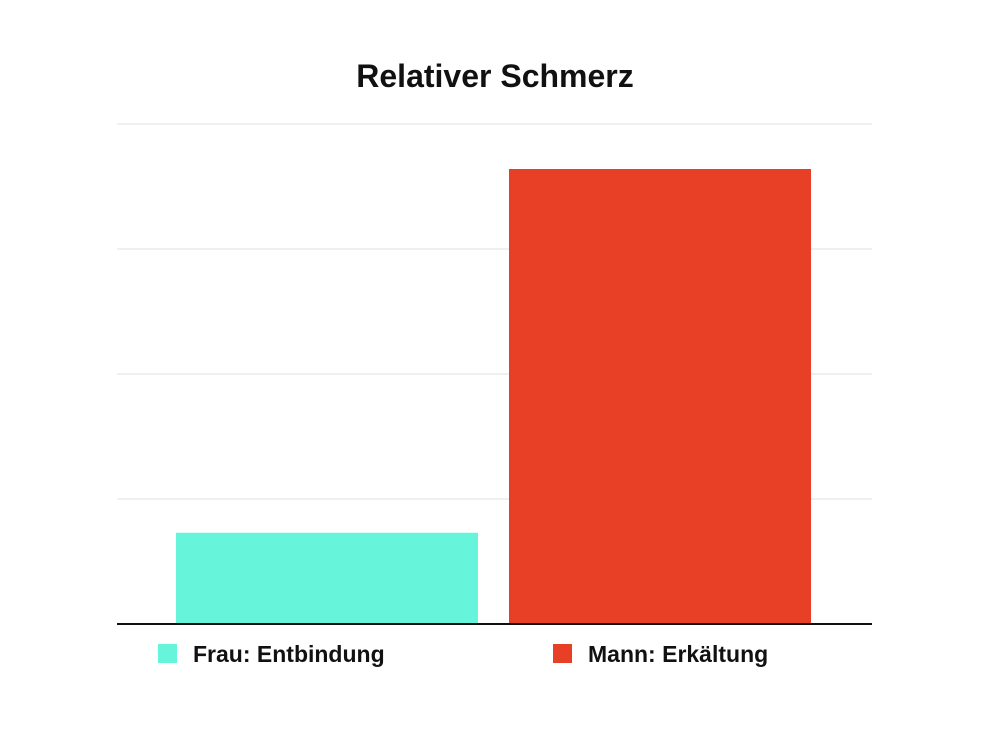 The height and width of the screenshot is (745, 1000). Describe the element at coordinates (495, 76) in the screenshot. I see `chart-title: Relativer Schmerz` at that location.